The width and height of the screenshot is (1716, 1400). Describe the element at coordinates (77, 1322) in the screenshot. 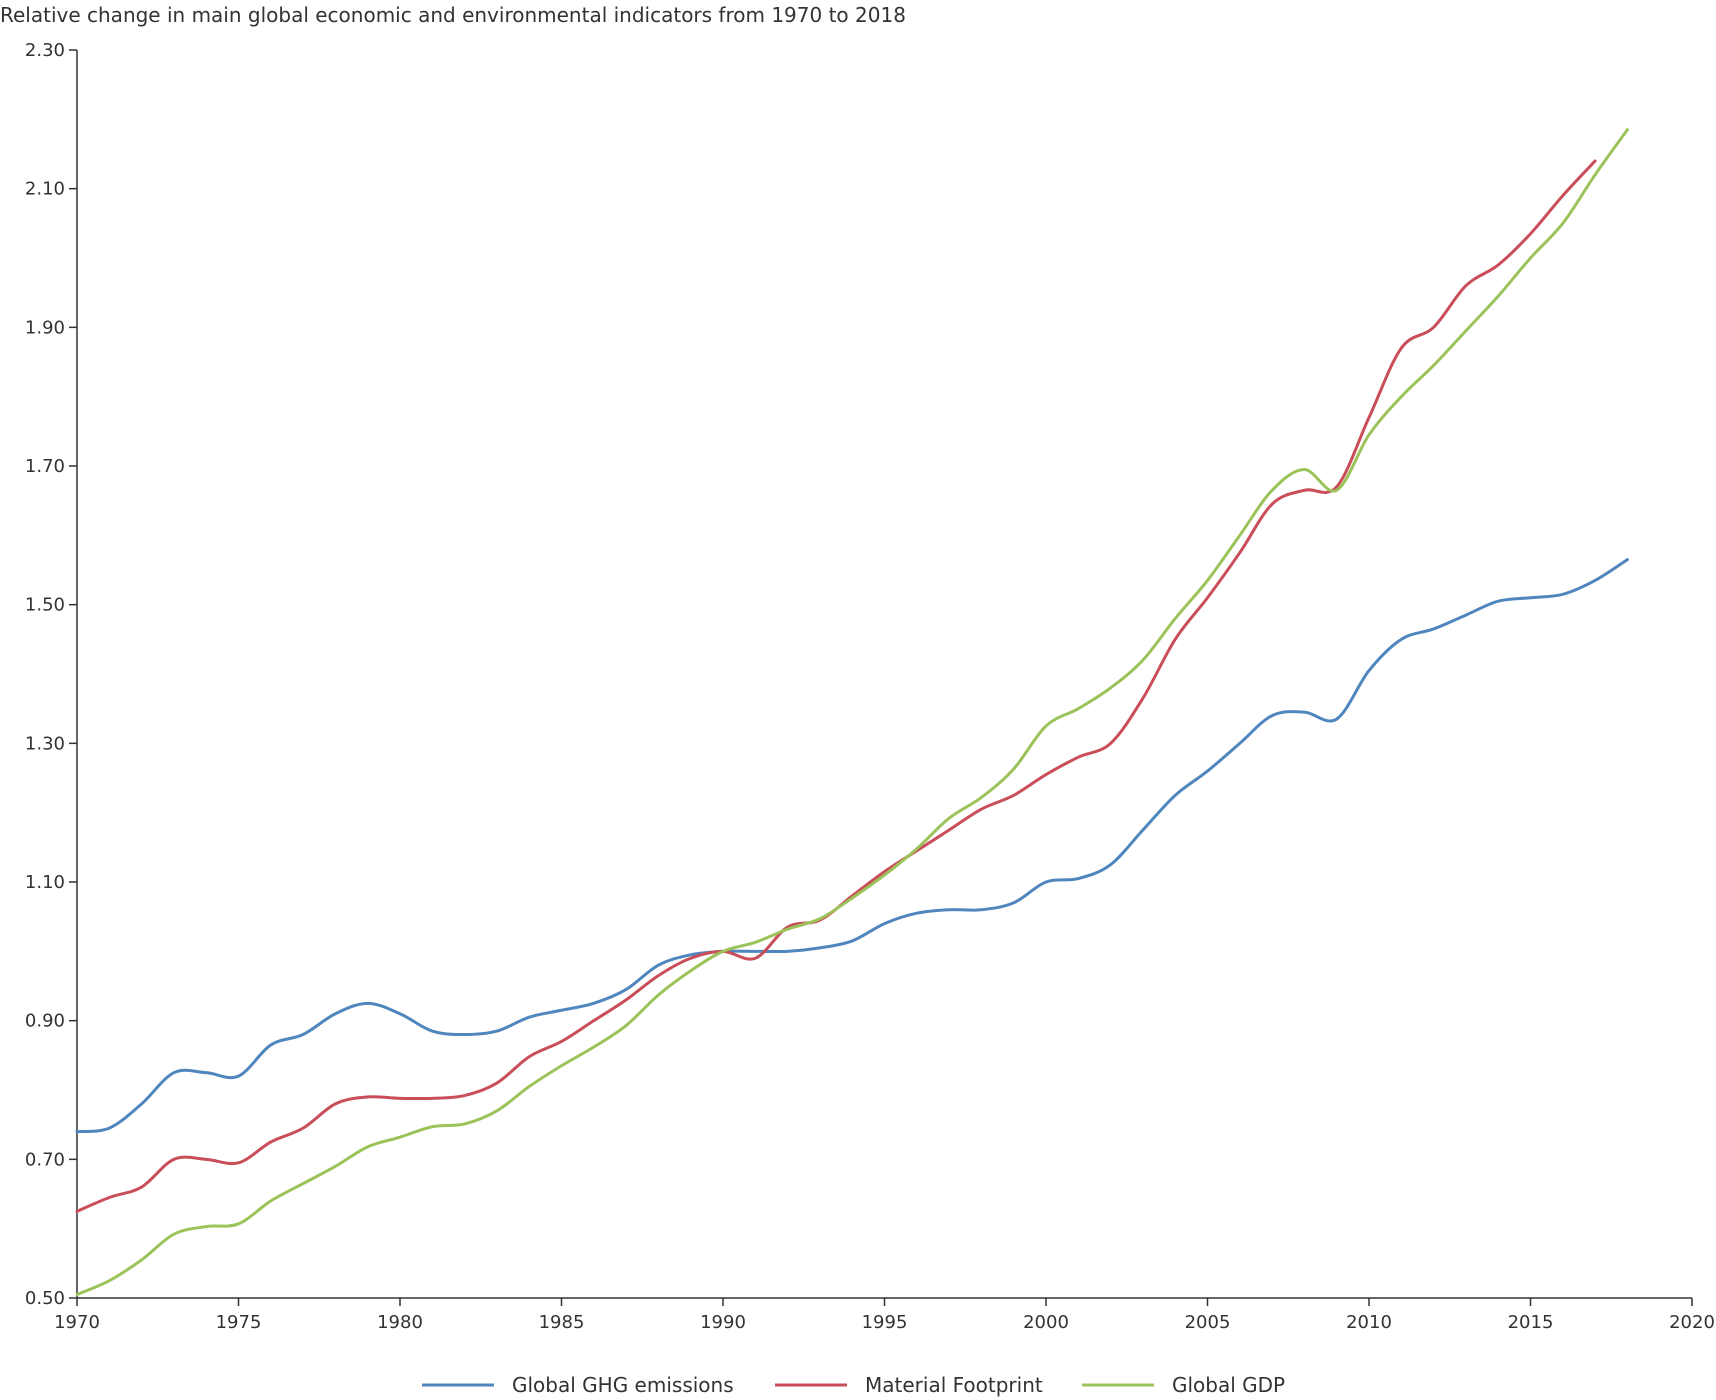

I see `x-tick-label: 1970` at that location.